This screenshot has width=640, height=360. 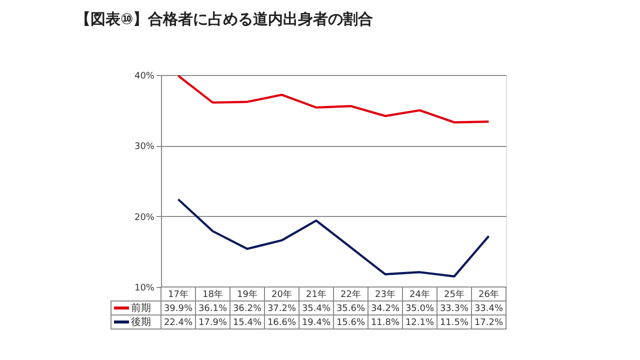 What do you see at coordinates (489, 323) in the screenshot?
I see `data-label: 17.2%` at bounding box center [489, 323].